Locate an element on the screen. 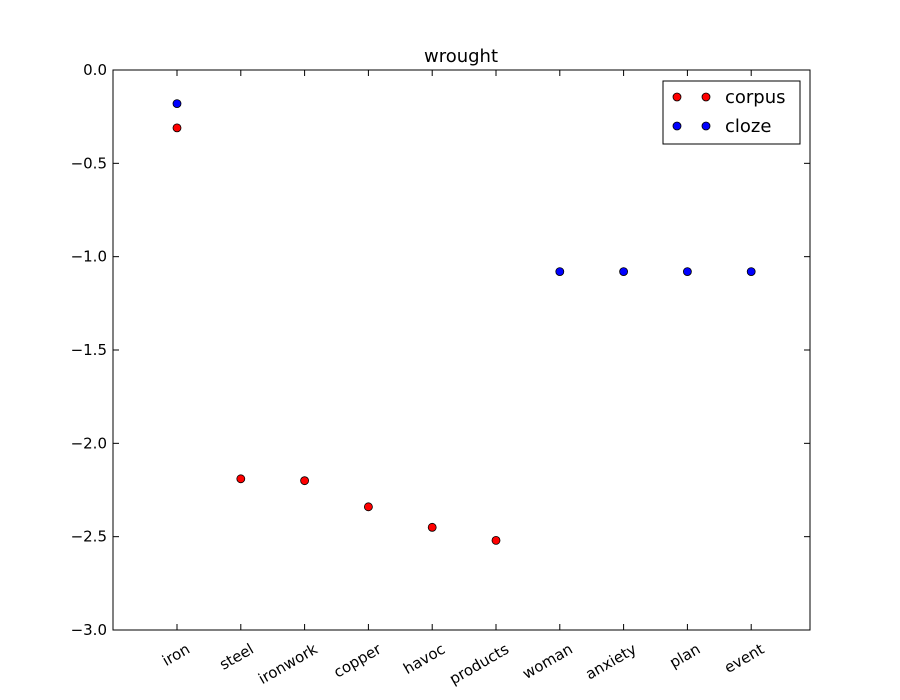 This screenshot has width=900, height=700. x-tick-label: woman is located at coordinates (547, 661).